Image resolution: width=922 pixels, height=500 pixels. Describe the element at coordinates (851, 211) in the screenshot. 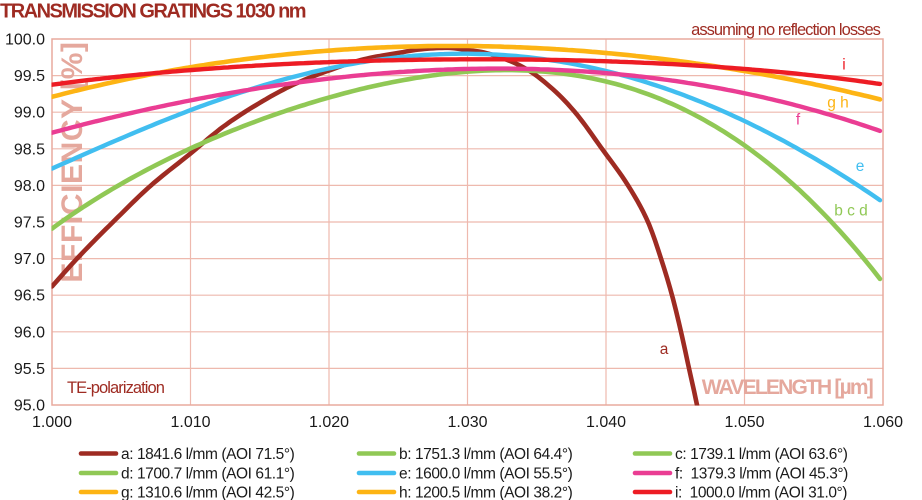

I see `svg-text: b c d` at that location.